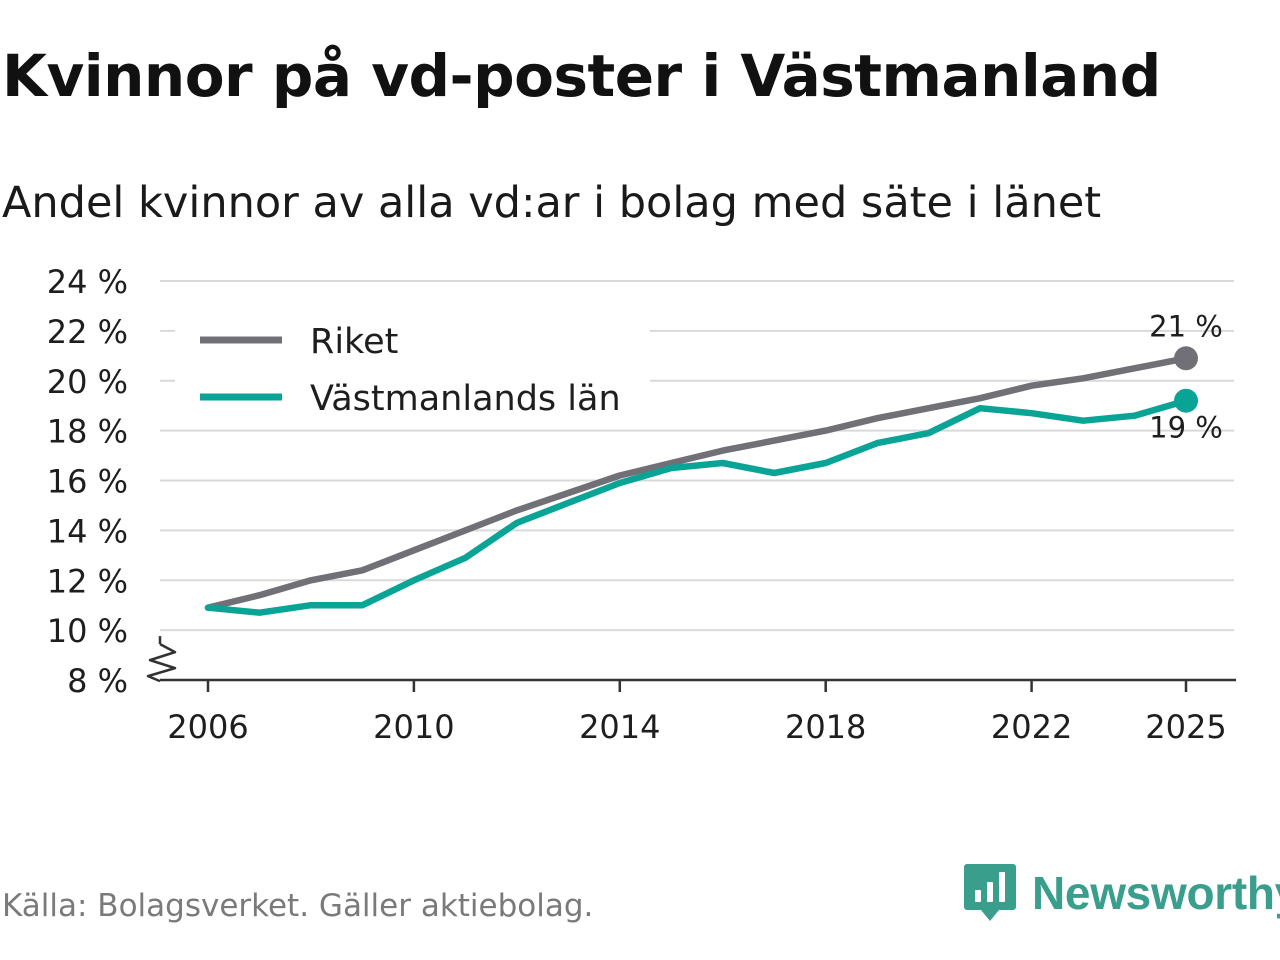 The image size is (1280, 960). Describe the element at coordinates (1156, 893) in the screenshot. I see `brand-name: Newsworthy` at that location.